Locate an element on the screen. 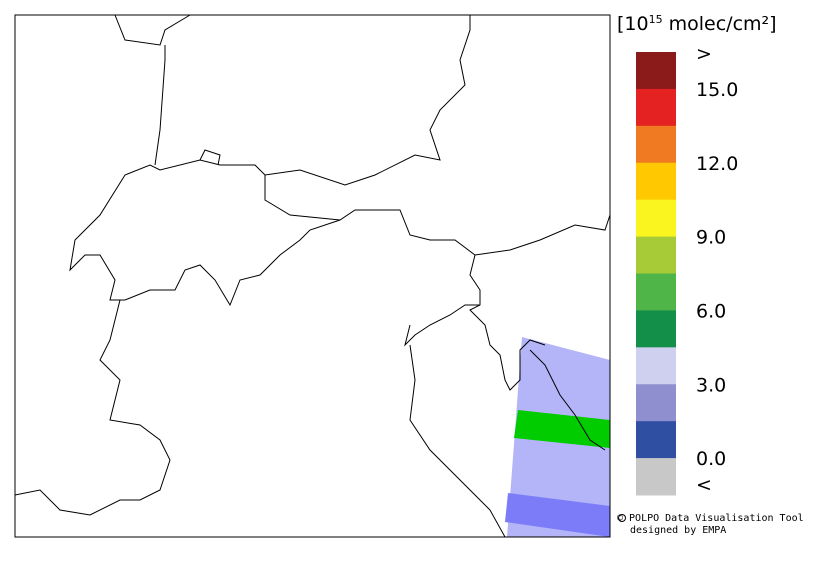  colorbar-label: 9.0 is located at coordinates (711, 238).